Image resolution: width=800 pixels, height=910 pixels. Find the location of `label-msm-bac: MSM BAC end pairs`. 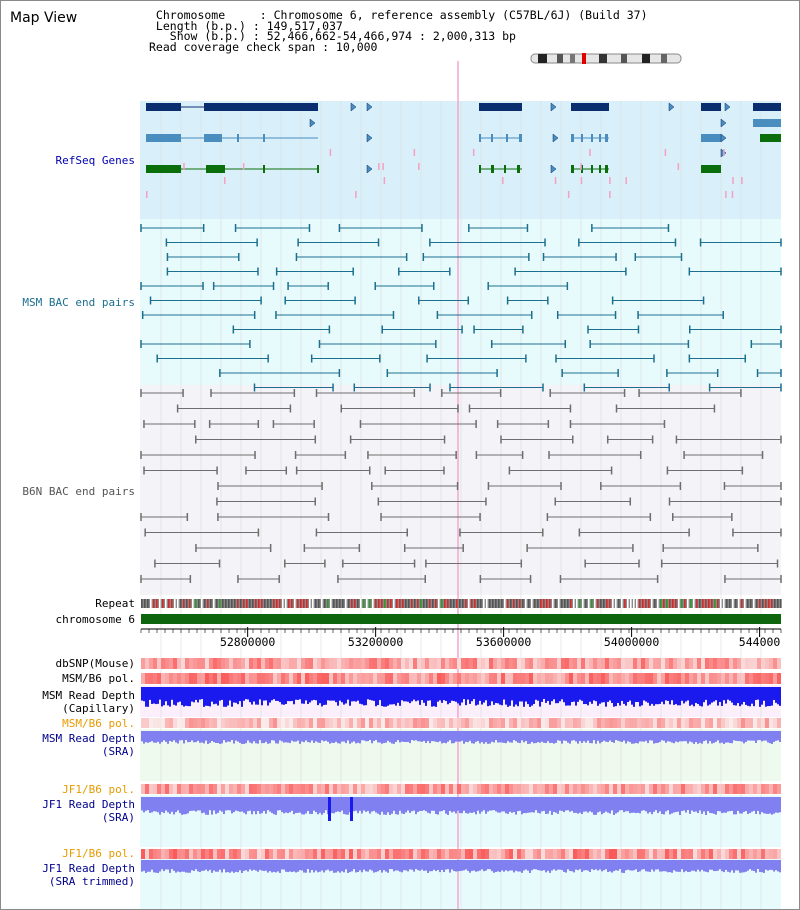

label-msm-bac: MSM BAC end pairs is located at coordinates (78, 302).